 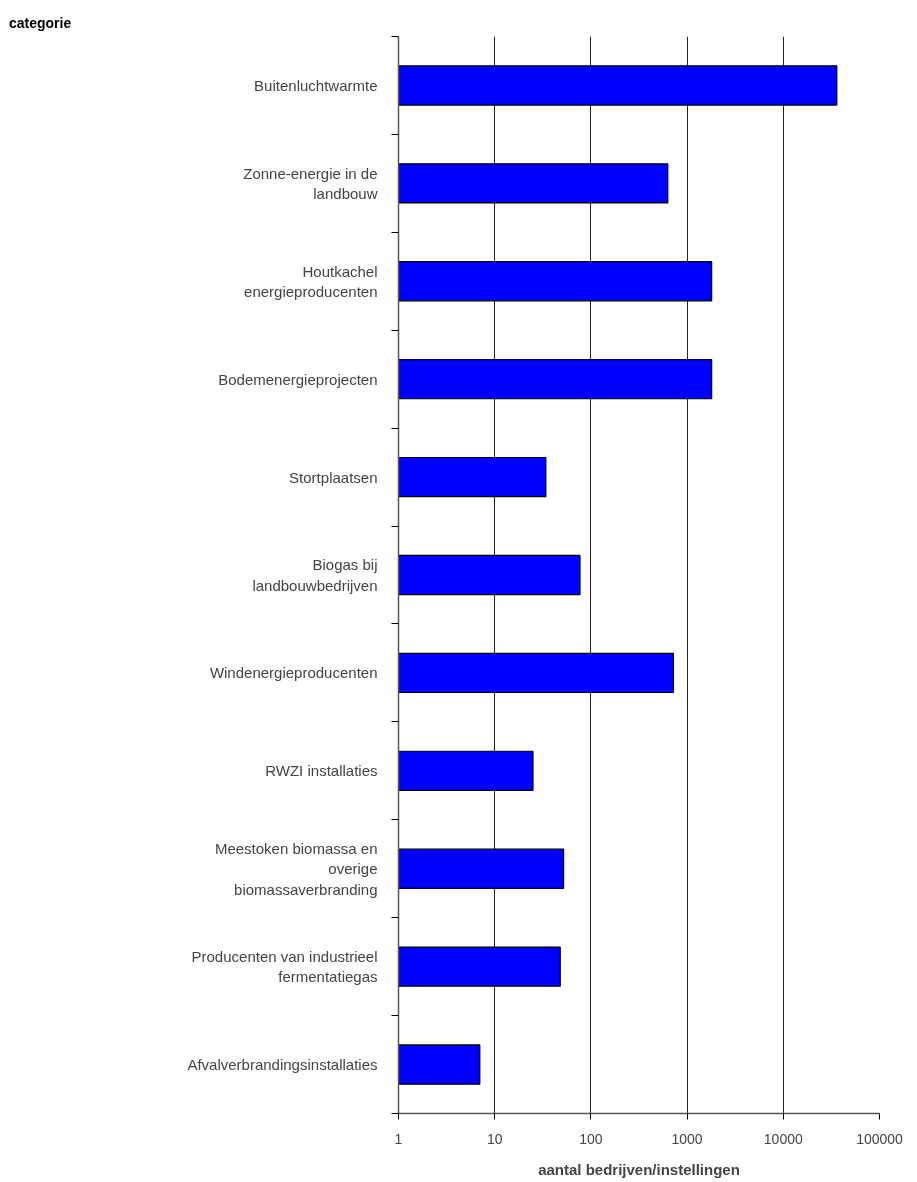 I want to click on y-tick-label: Stortplaatsen, so click(x=333, y=477).